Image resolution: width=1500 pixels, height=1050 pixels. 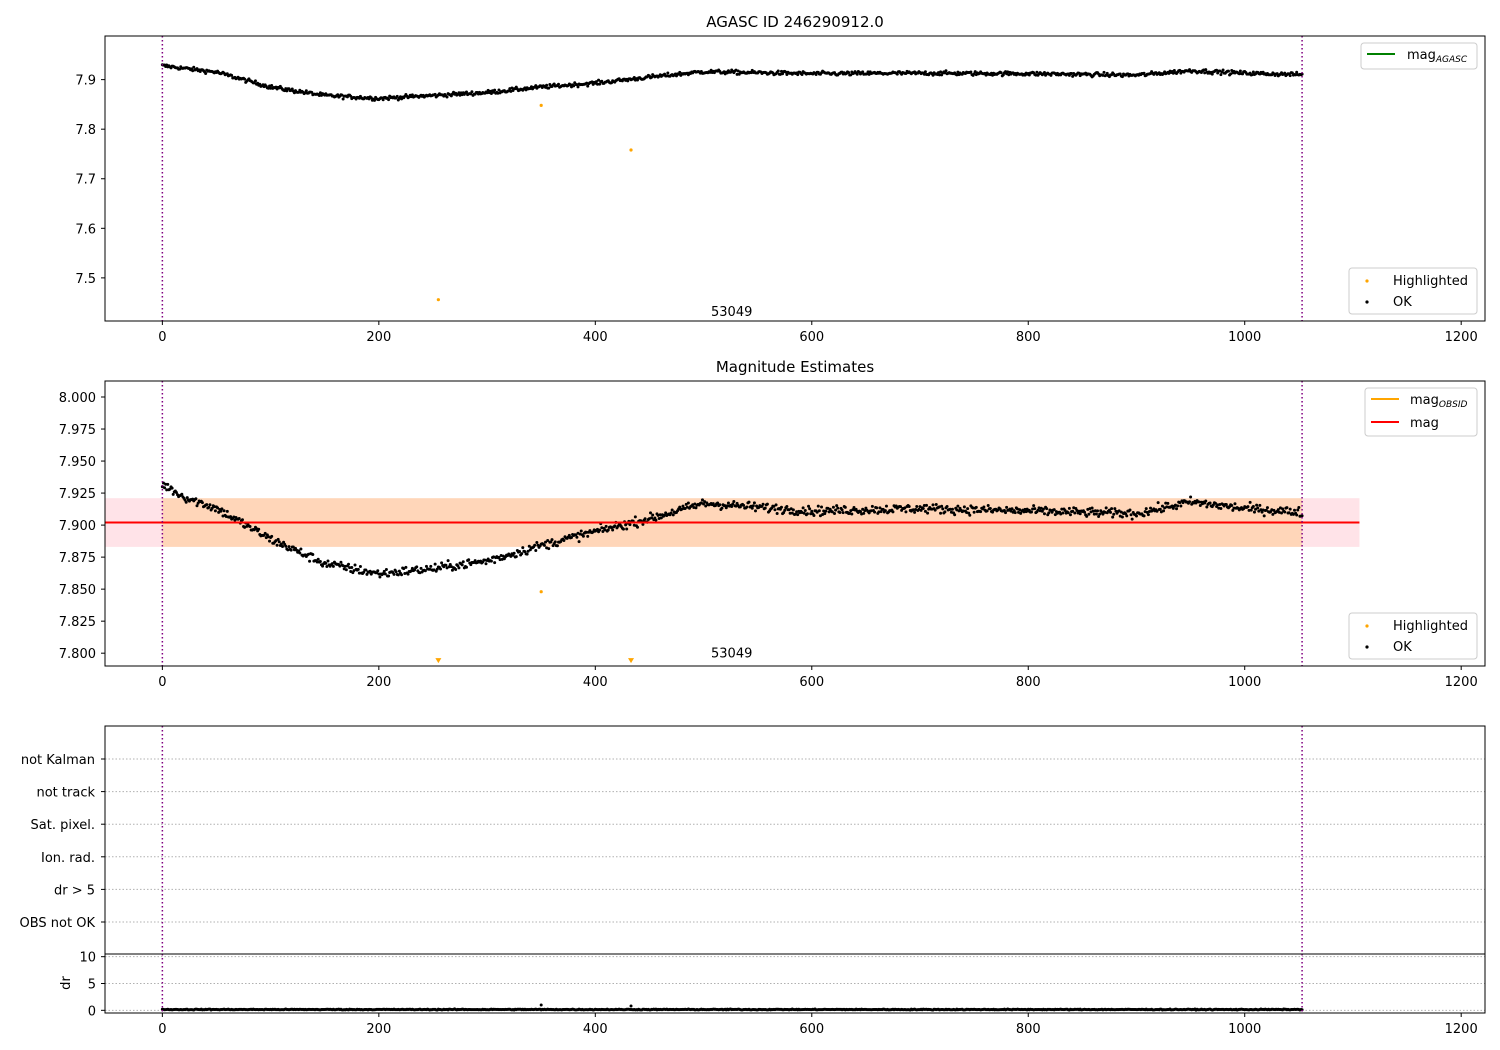 What do you see at coordinates (378, 1029) in the screenshot?
I see `x-tick-label: 200` at bounding box center [378, 1029].